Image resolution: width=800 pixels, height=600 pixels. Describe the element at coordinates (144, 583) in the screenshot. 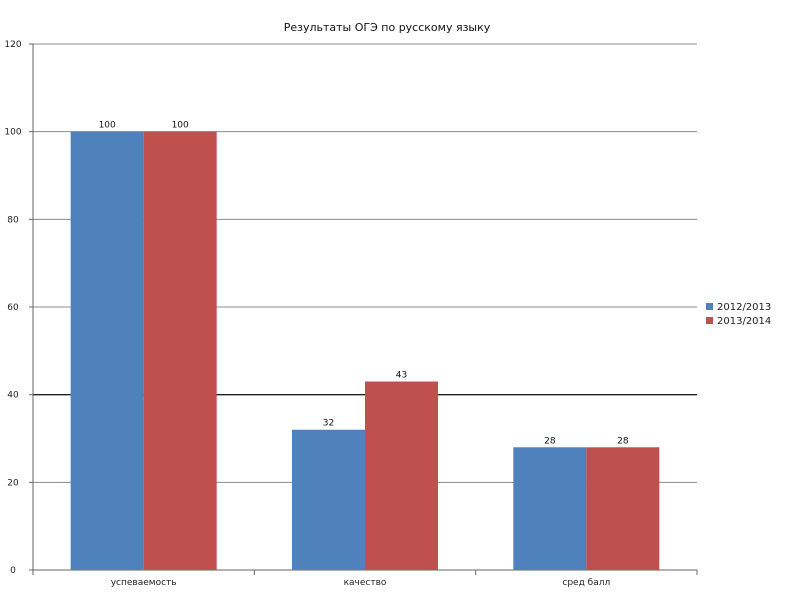

I see `category-label: успеваемость` at that location.